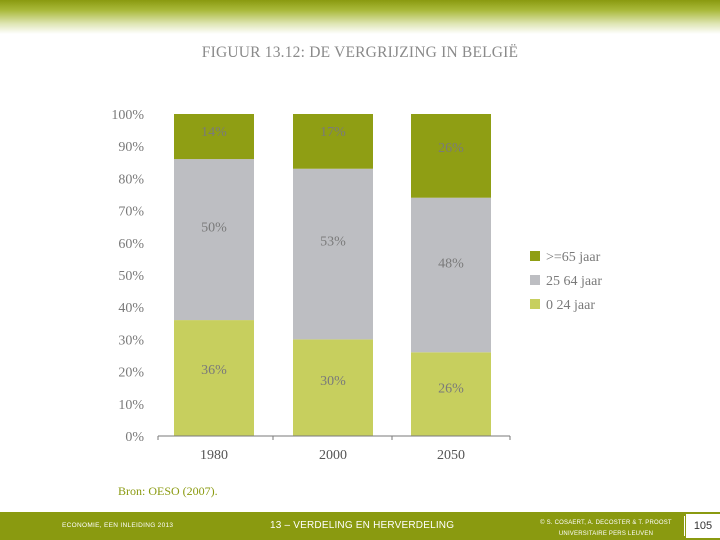 This screenshot has width=720, height=540. What do you see at coordinates (451, 455) in the screenshot?
I see `x-tick-label: 2050` at bounding box center [451, 455].